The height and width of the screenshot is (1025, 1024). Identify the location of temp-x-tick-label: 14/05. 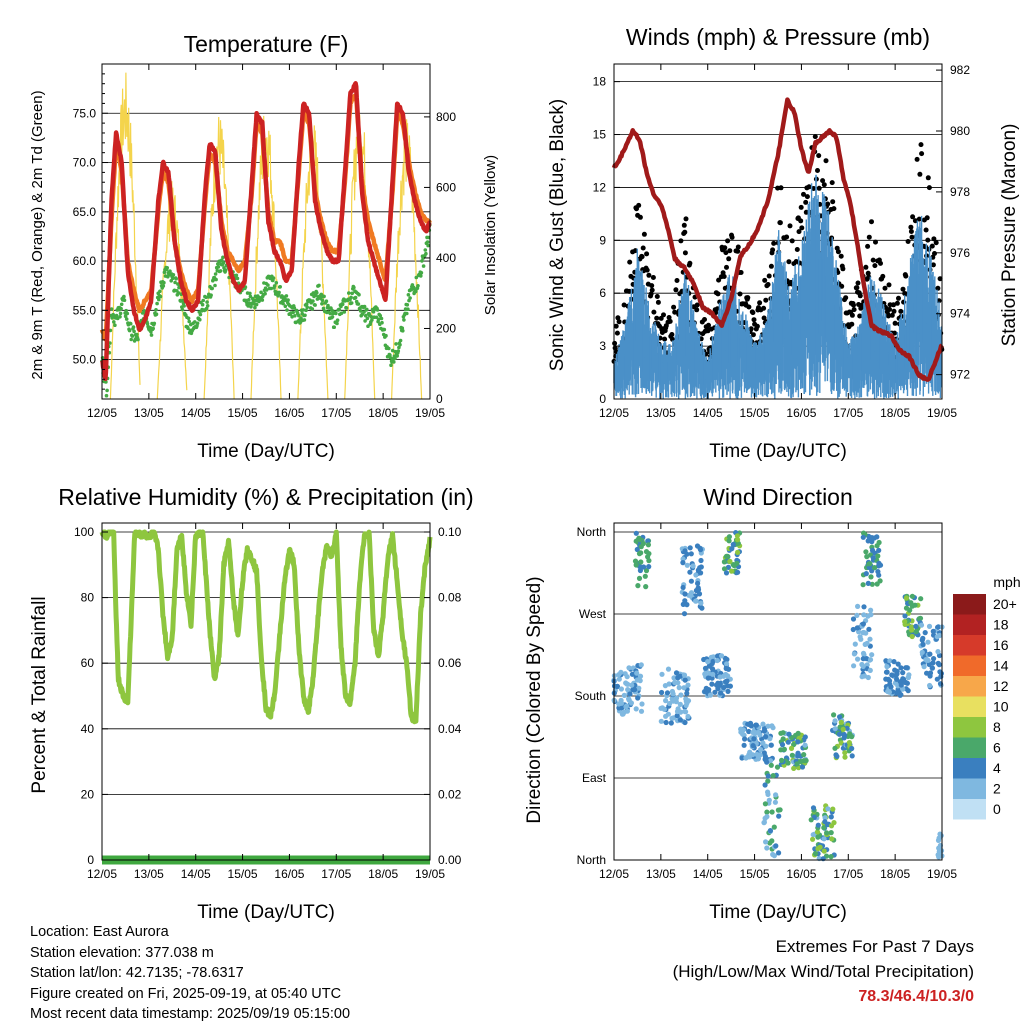
(196, 413).